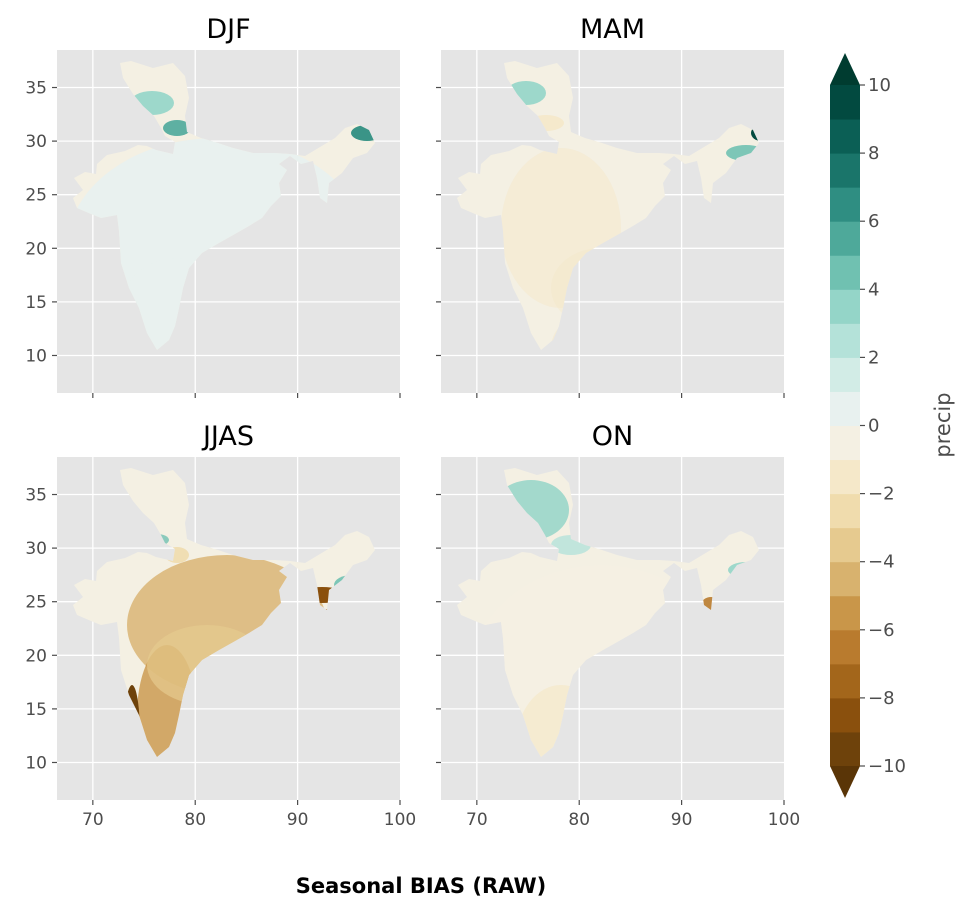 The width and height of the screenshot is (969, 915). Describe the element at coordinates (879, 85) in the screenshot. I see `colorbar-tick-label: 10` at that location.